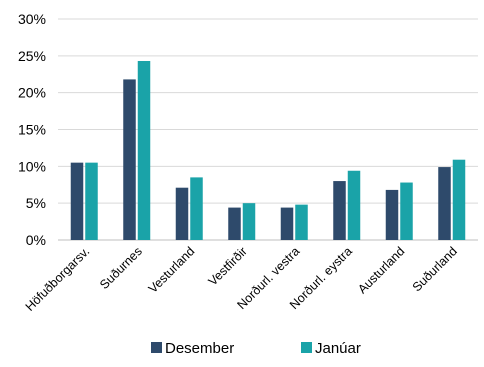 This screenshot has width=484, height=367. Describe the element at coordinates (338, 348) in the screenshot. I see `legend-label-janúar: Janúar` at that location.